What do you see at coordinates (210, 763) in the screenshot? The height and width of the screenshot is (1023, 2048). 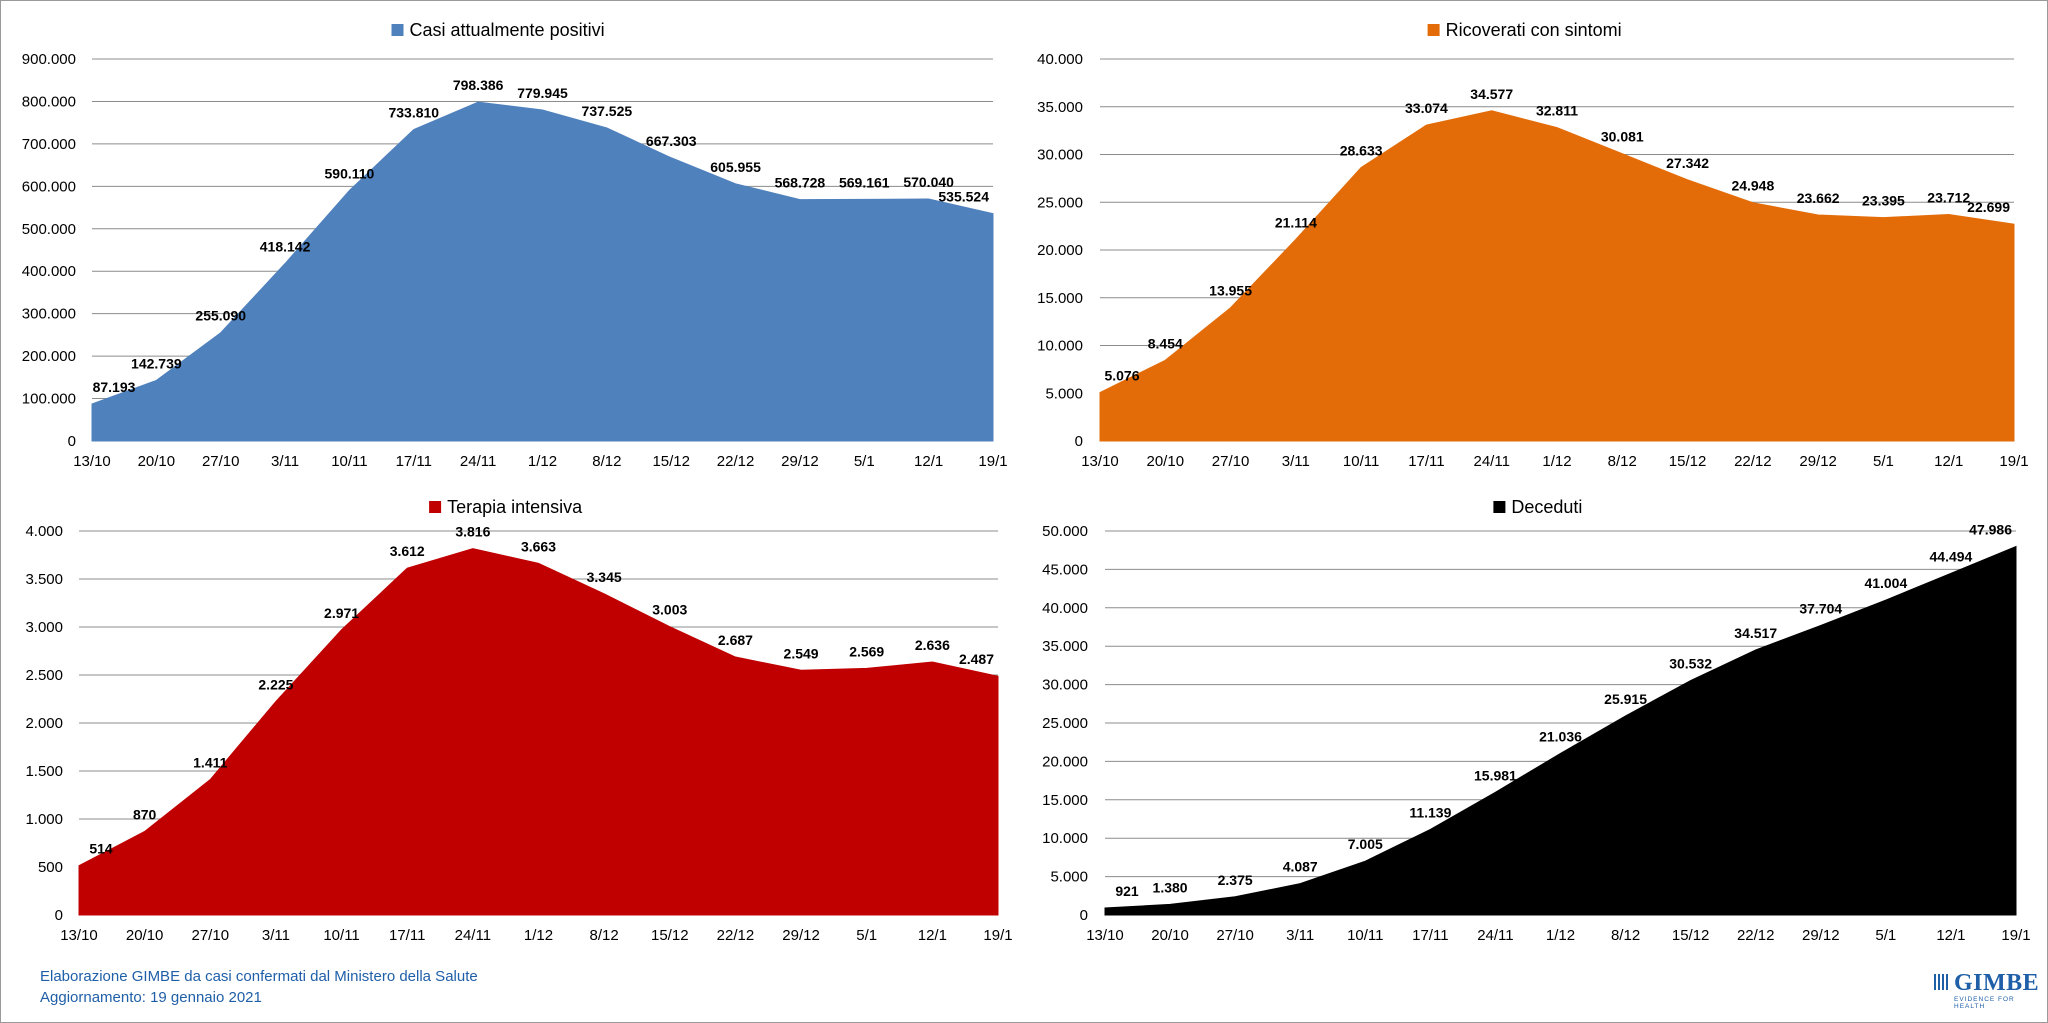 I see `data-label: 1.411` at bounding box center [210, 763].